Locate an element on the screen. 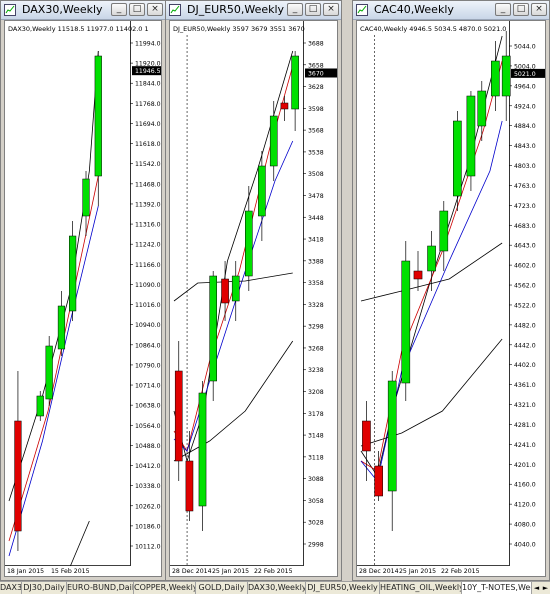 The height and width of the screenshot is (594, 550). price-tick-label: 11618.0 is located at coordinates (148, 144).